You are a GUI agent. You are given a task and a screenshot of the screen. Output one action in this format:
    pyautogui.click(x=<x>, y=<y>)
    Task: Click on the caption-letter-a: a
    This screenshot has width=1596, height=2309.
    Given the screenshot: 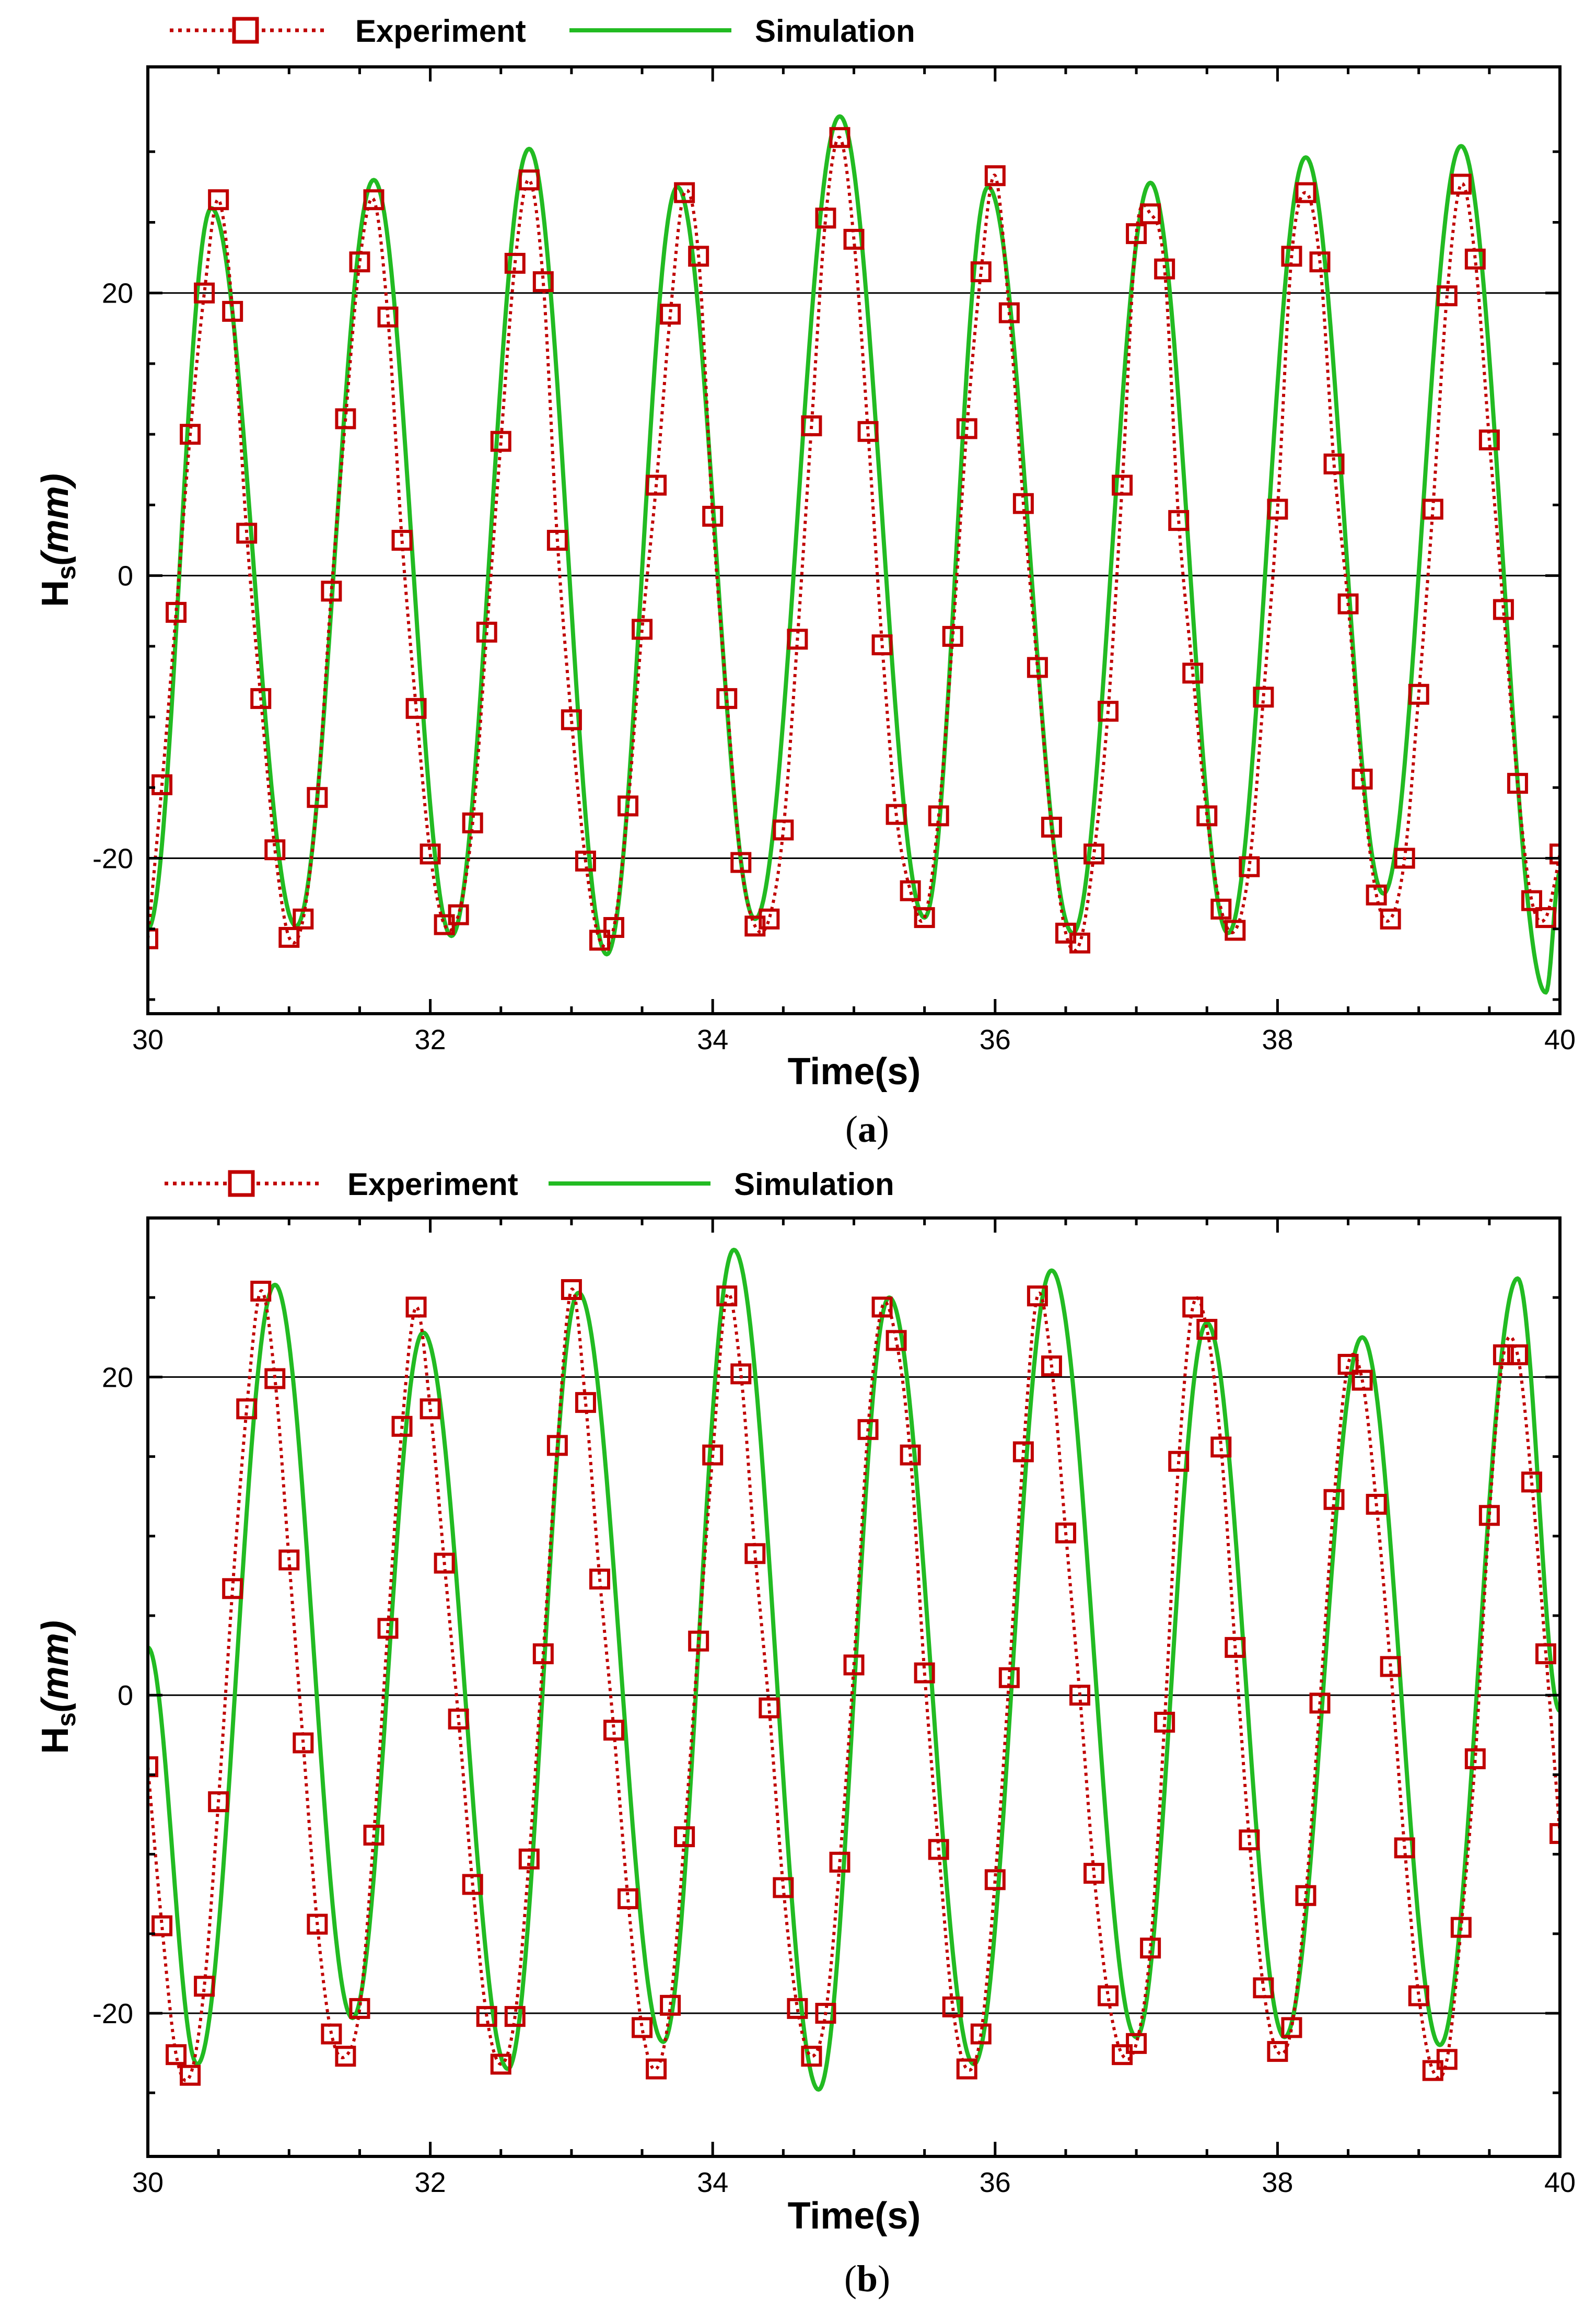 What is the action you would take?
    pyautogui.click(x=867, y=1129)
    